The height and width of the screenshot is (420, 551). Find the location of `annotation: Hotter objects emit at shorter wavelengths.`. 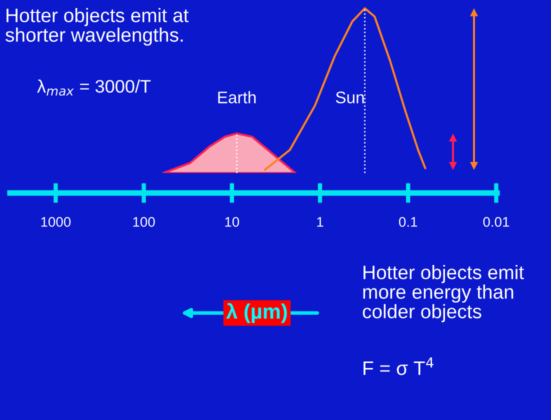

annotation: Hotter objects emit at shorter wavelengths. is located at coordinates (97, 27).